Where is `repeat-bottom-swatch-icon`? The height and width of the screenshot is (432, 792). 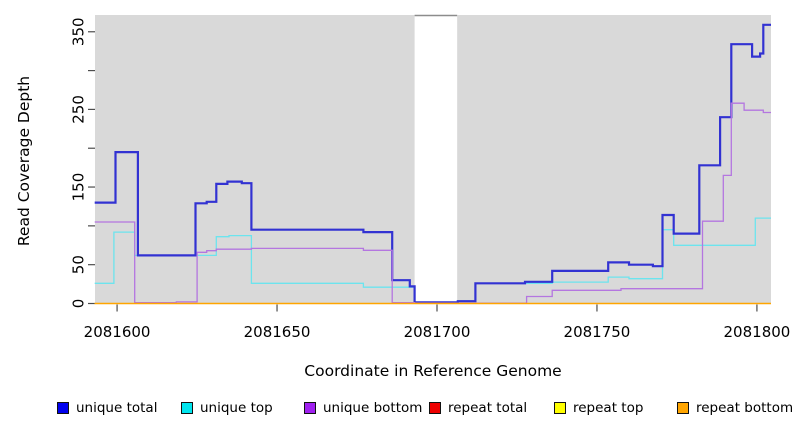 repeat-bottom-swatch-icon is located at coordinates (683, 408).